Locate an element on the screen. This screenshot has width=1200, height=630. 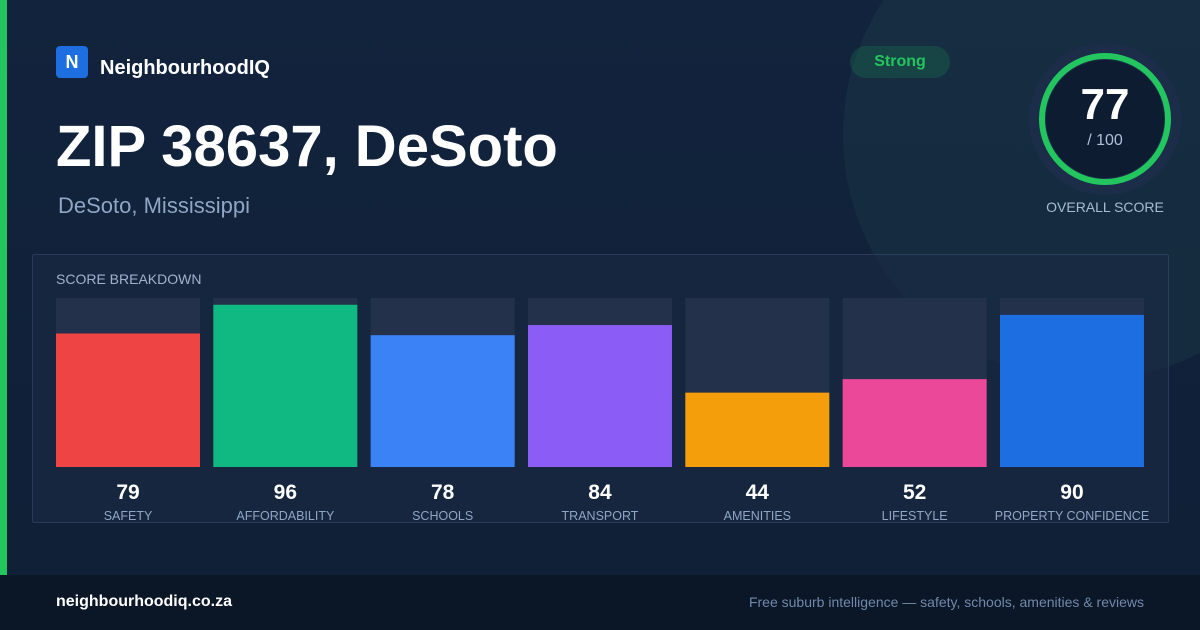
bar-amenities is located at coordinates (757, 429).